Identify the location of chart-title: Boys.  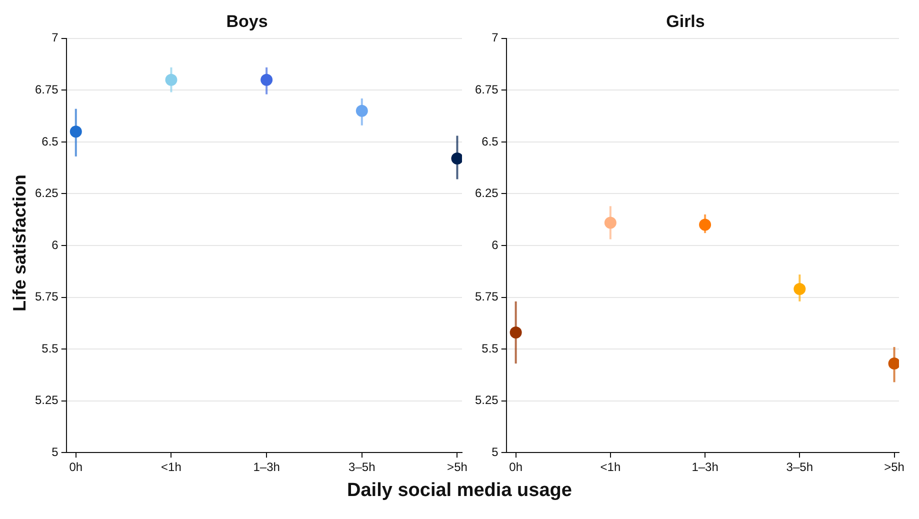
(247, 21).